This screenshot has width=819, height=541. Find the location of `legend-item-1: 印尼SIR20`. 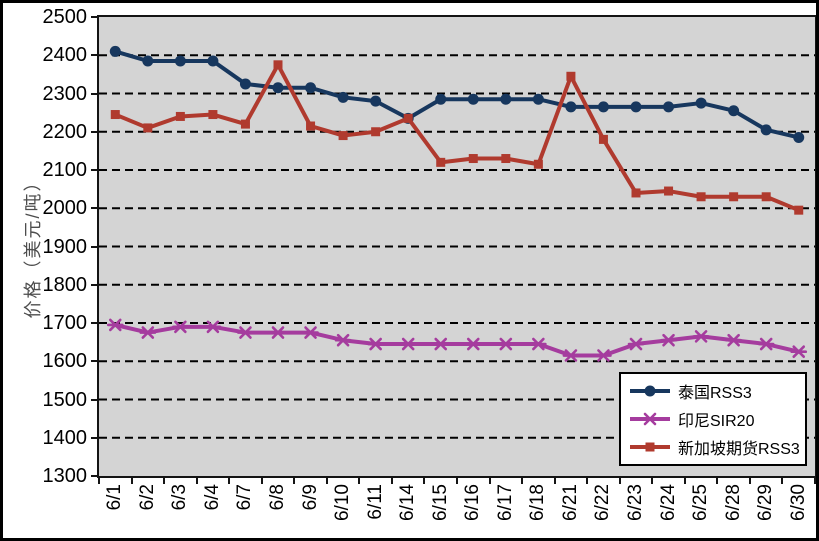

legend-item-1: 印尼SIR20 is located at coordinates (713, 419).